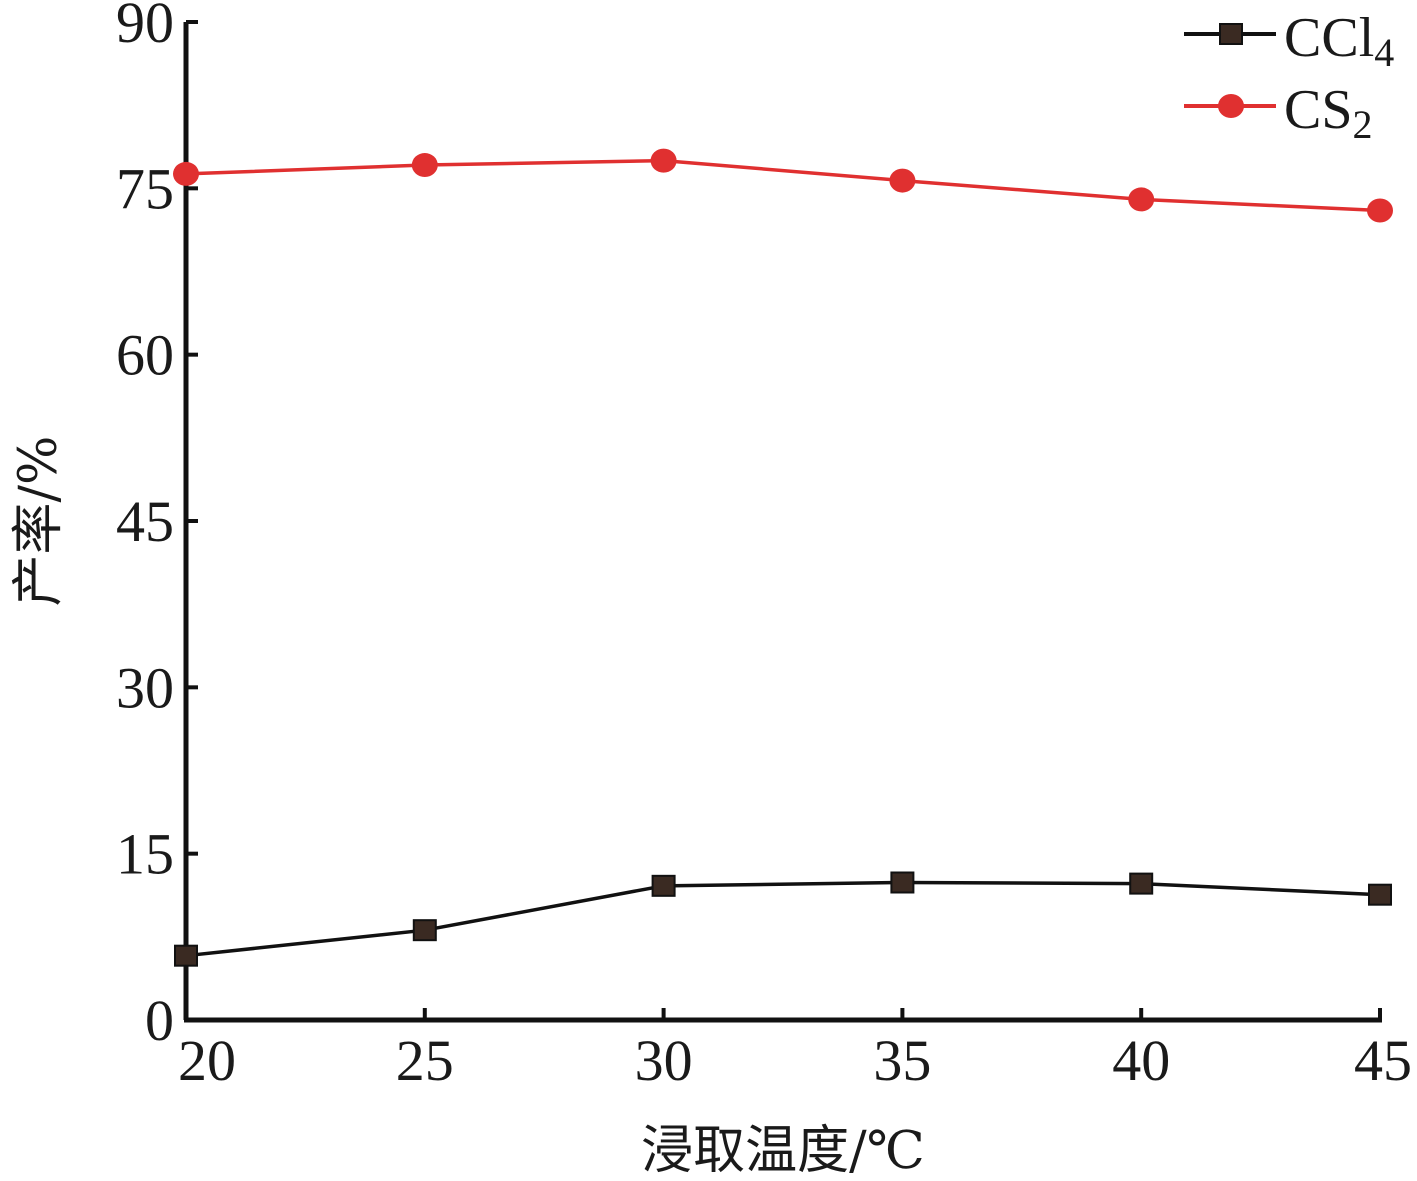 The width and height of the screenshot is (1417, 1181). Describe the element at coordinates (664, 1060) in the screenshot. I see `x-tick-label: 30` at that location.